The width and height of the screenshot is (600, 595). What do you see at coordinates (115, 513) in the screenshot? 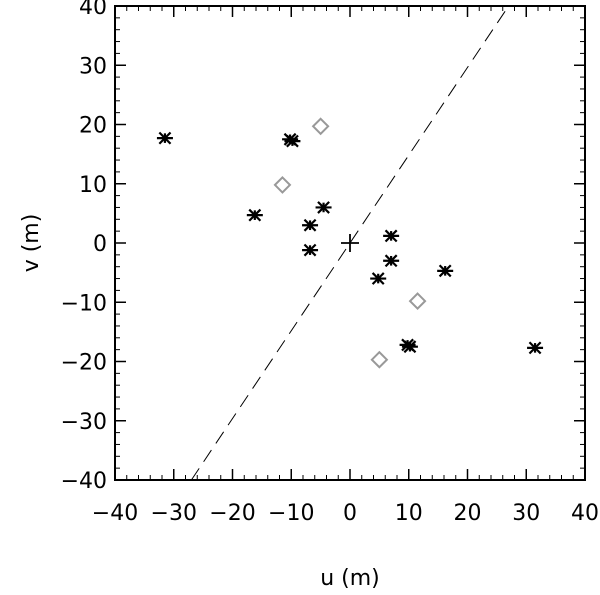
I see `x-tick-label: −40` at bounding box center [115, 513].